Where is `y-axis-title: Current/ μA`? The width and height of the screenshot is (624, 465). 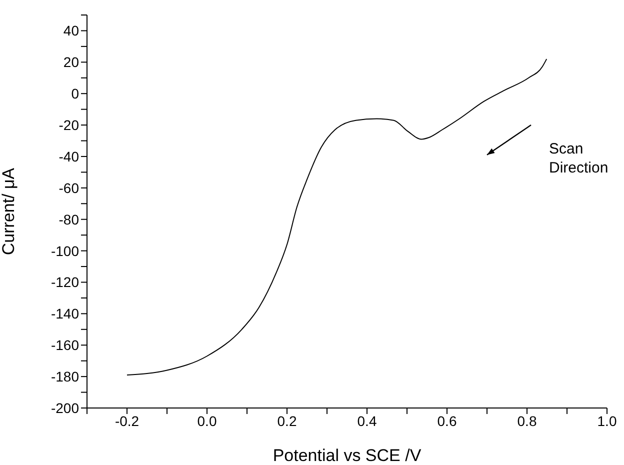 y-axis-title: Current/ μA is located at coordinates (9, 211).